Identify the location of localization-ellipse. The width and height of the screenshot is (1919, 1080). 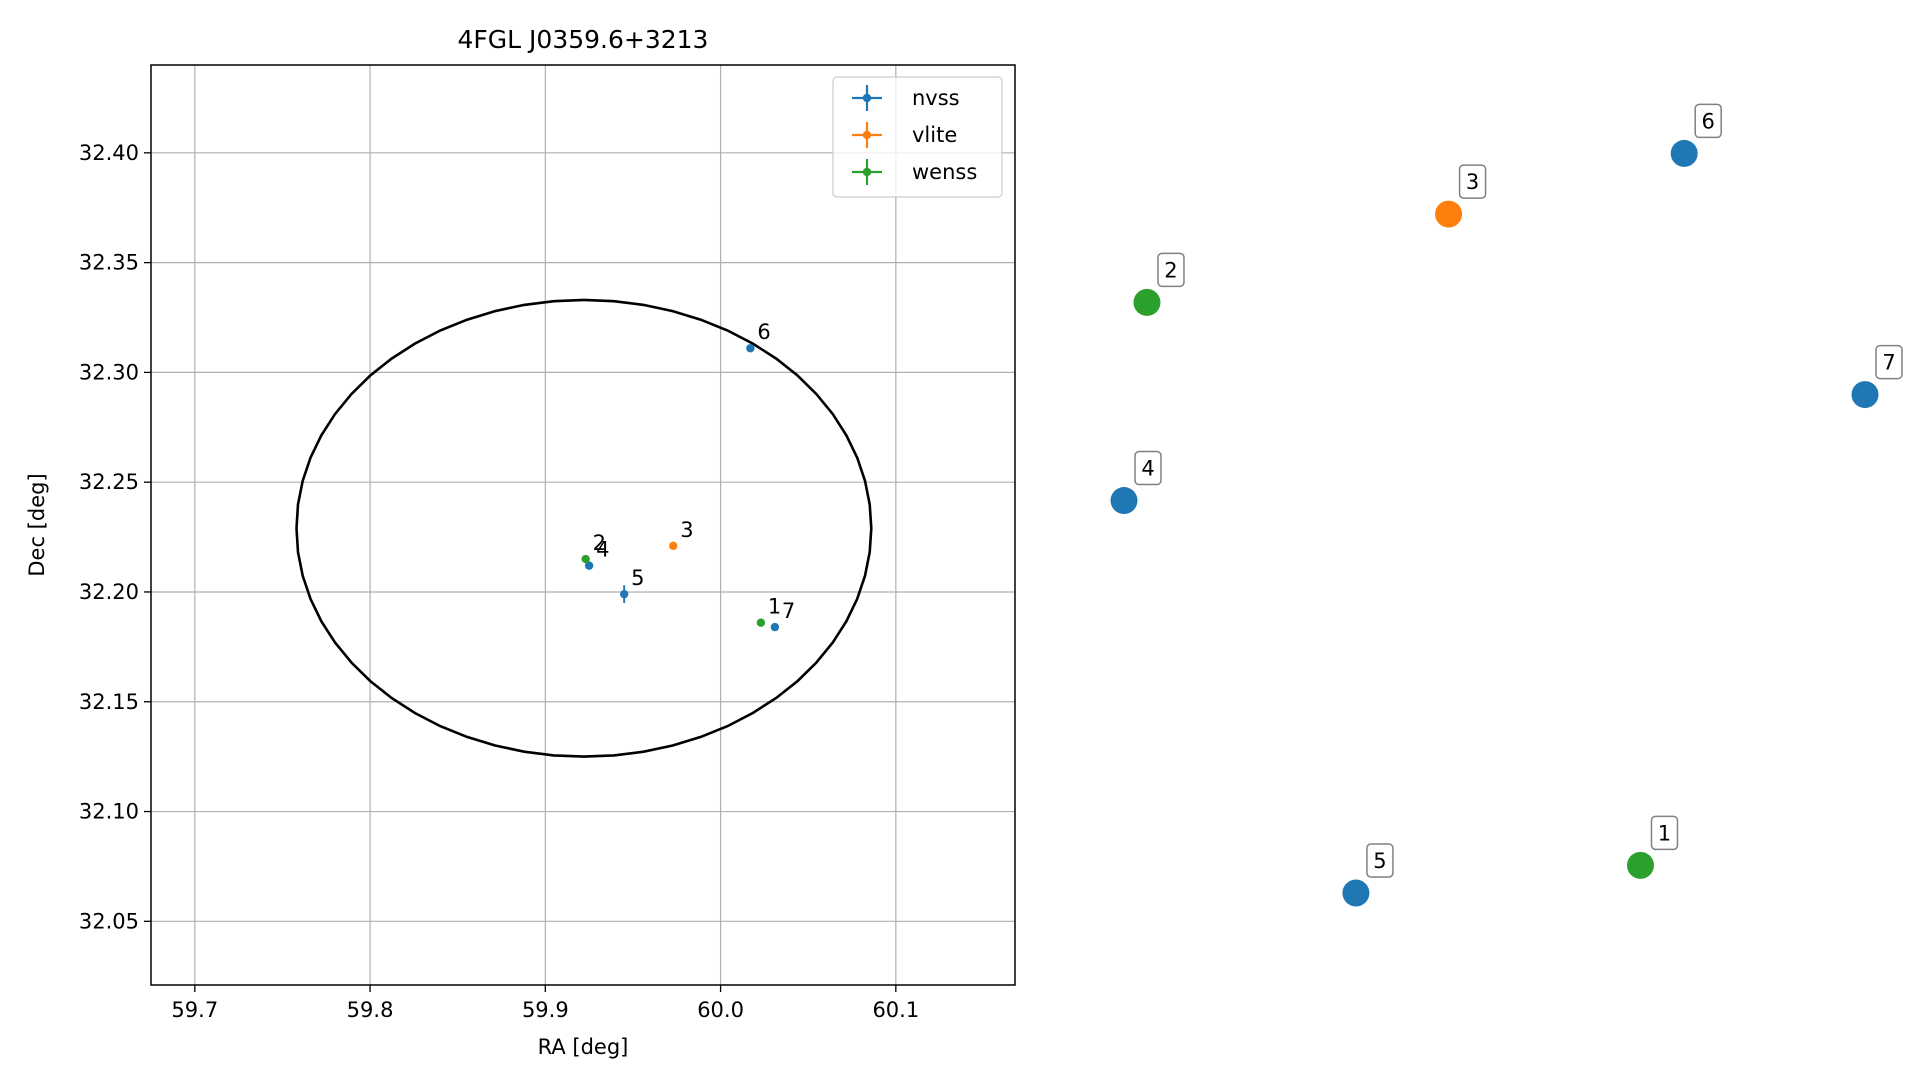
(584, 528).